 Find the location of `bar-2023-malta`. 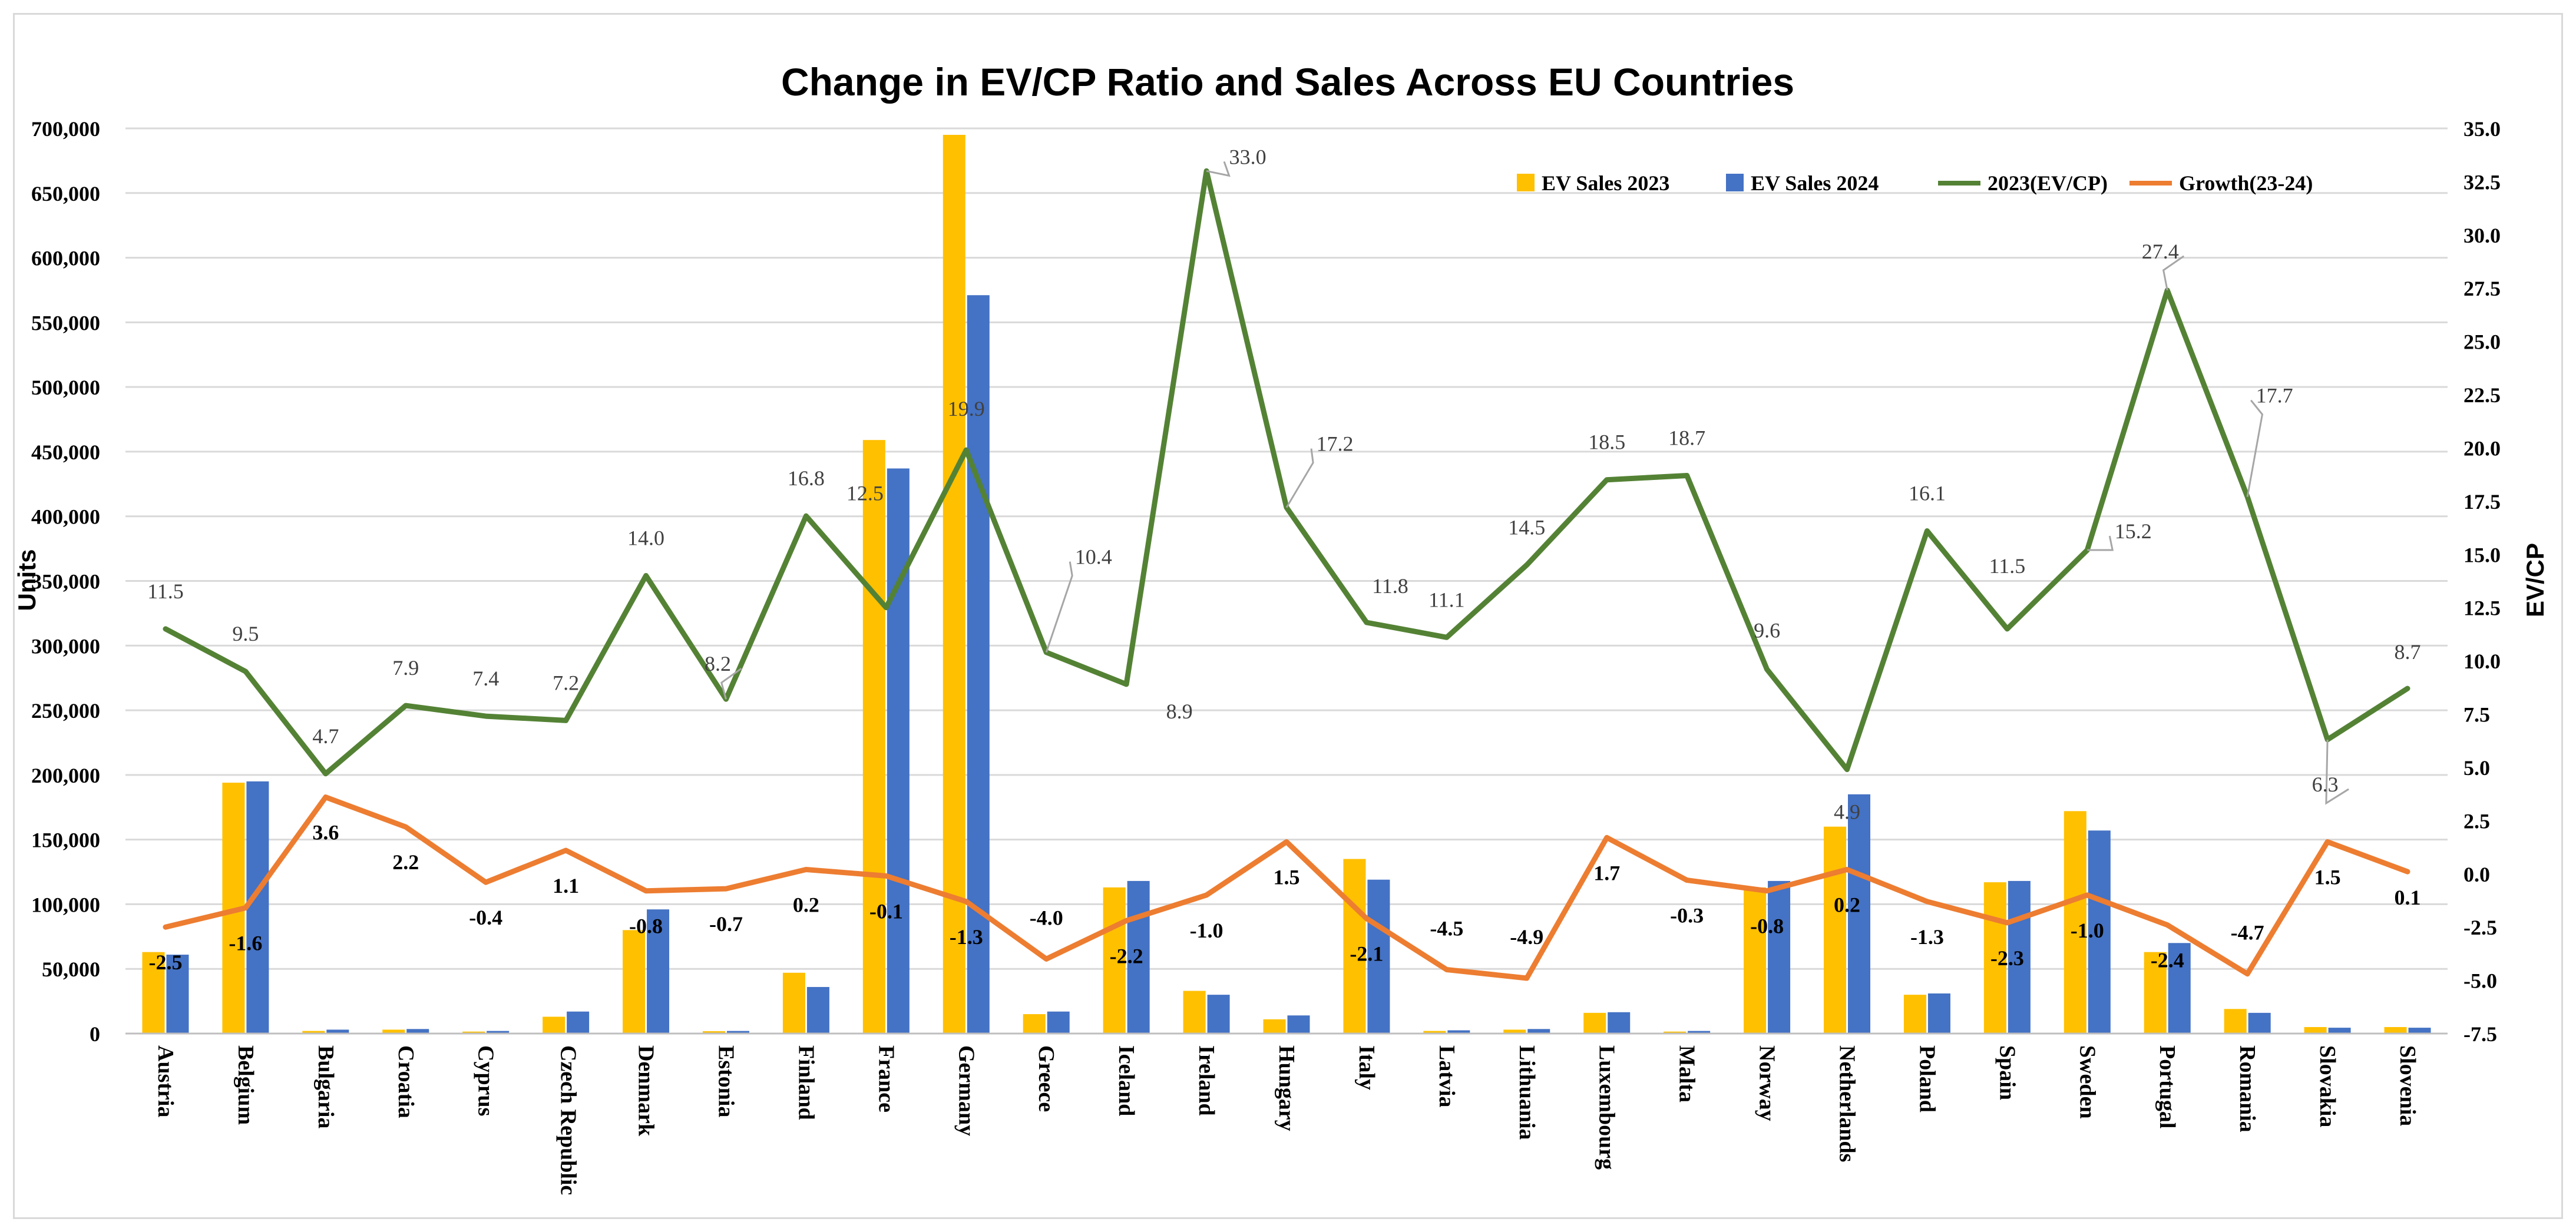

bar-2023-malta is located at coordinates (1675, 1032).